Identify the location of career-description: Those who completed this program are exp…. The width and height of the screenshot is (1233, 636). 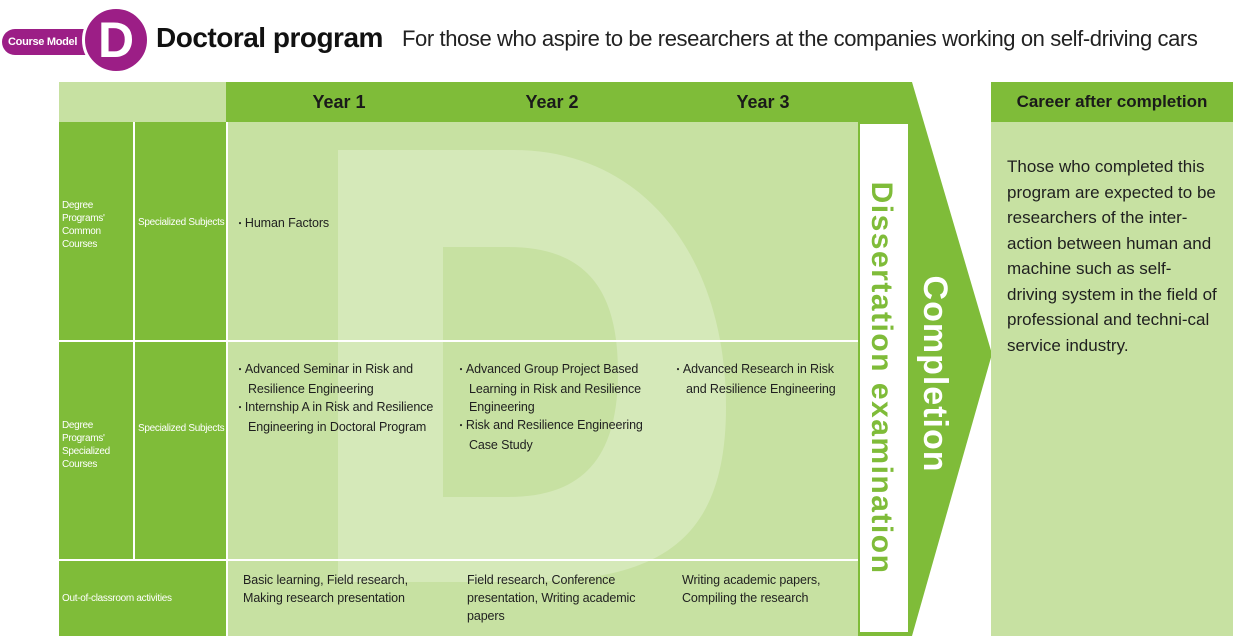
(1112, 256).